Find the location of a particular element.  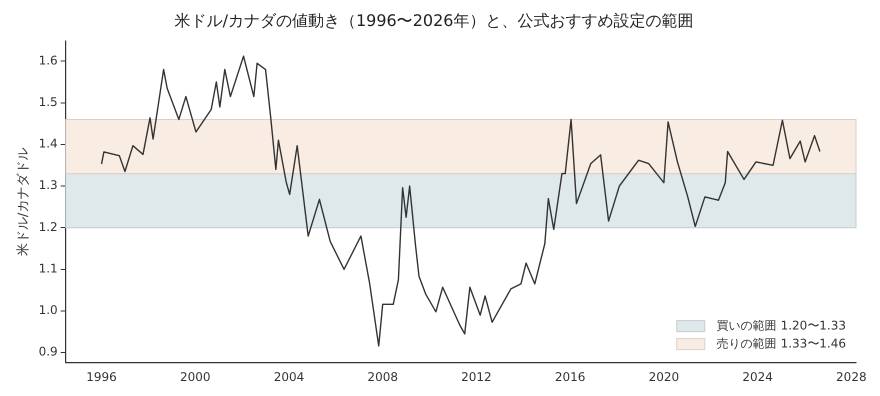

x-tick-label: 2028 is located at coordinates (851, 377).